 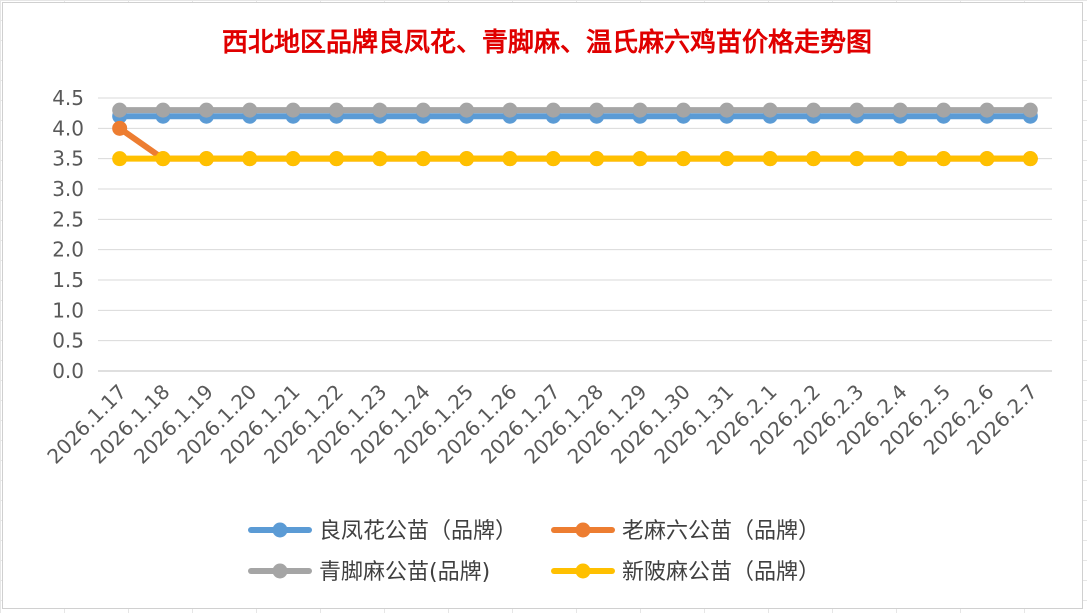 I want to click on y-tick-label: 4.5, so click(x=68, y=98).